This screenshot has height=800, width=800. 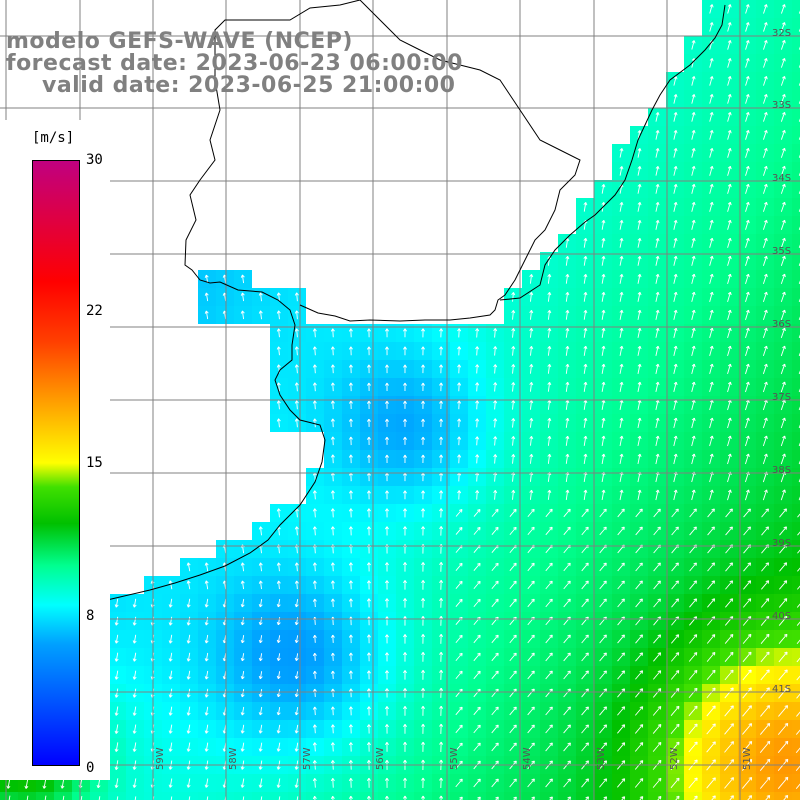 What do you see at coordinates (307, 758) in the screenshot?
I see `longitude-label: 57W` at bounding box center [307, 758].